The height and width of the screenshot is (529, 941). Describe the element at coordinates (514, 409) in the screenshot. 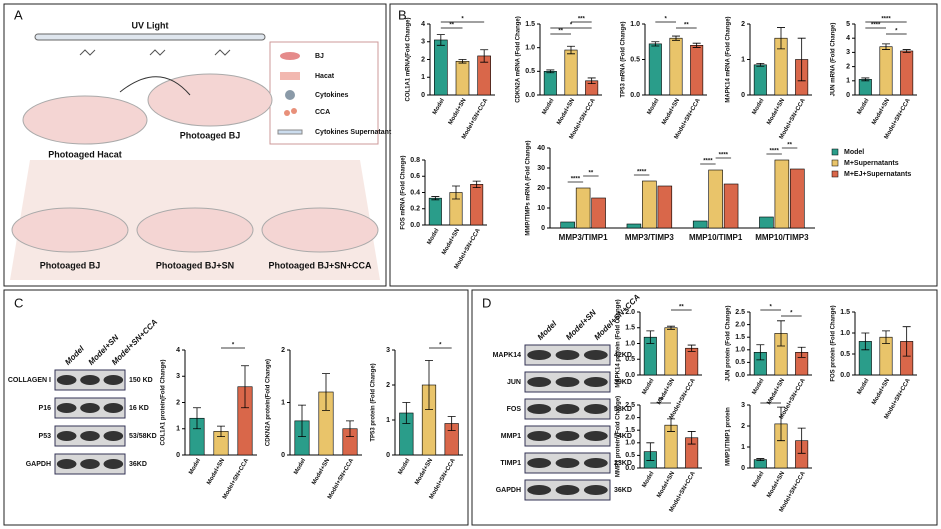

I see `row-label: FOS` at that location.